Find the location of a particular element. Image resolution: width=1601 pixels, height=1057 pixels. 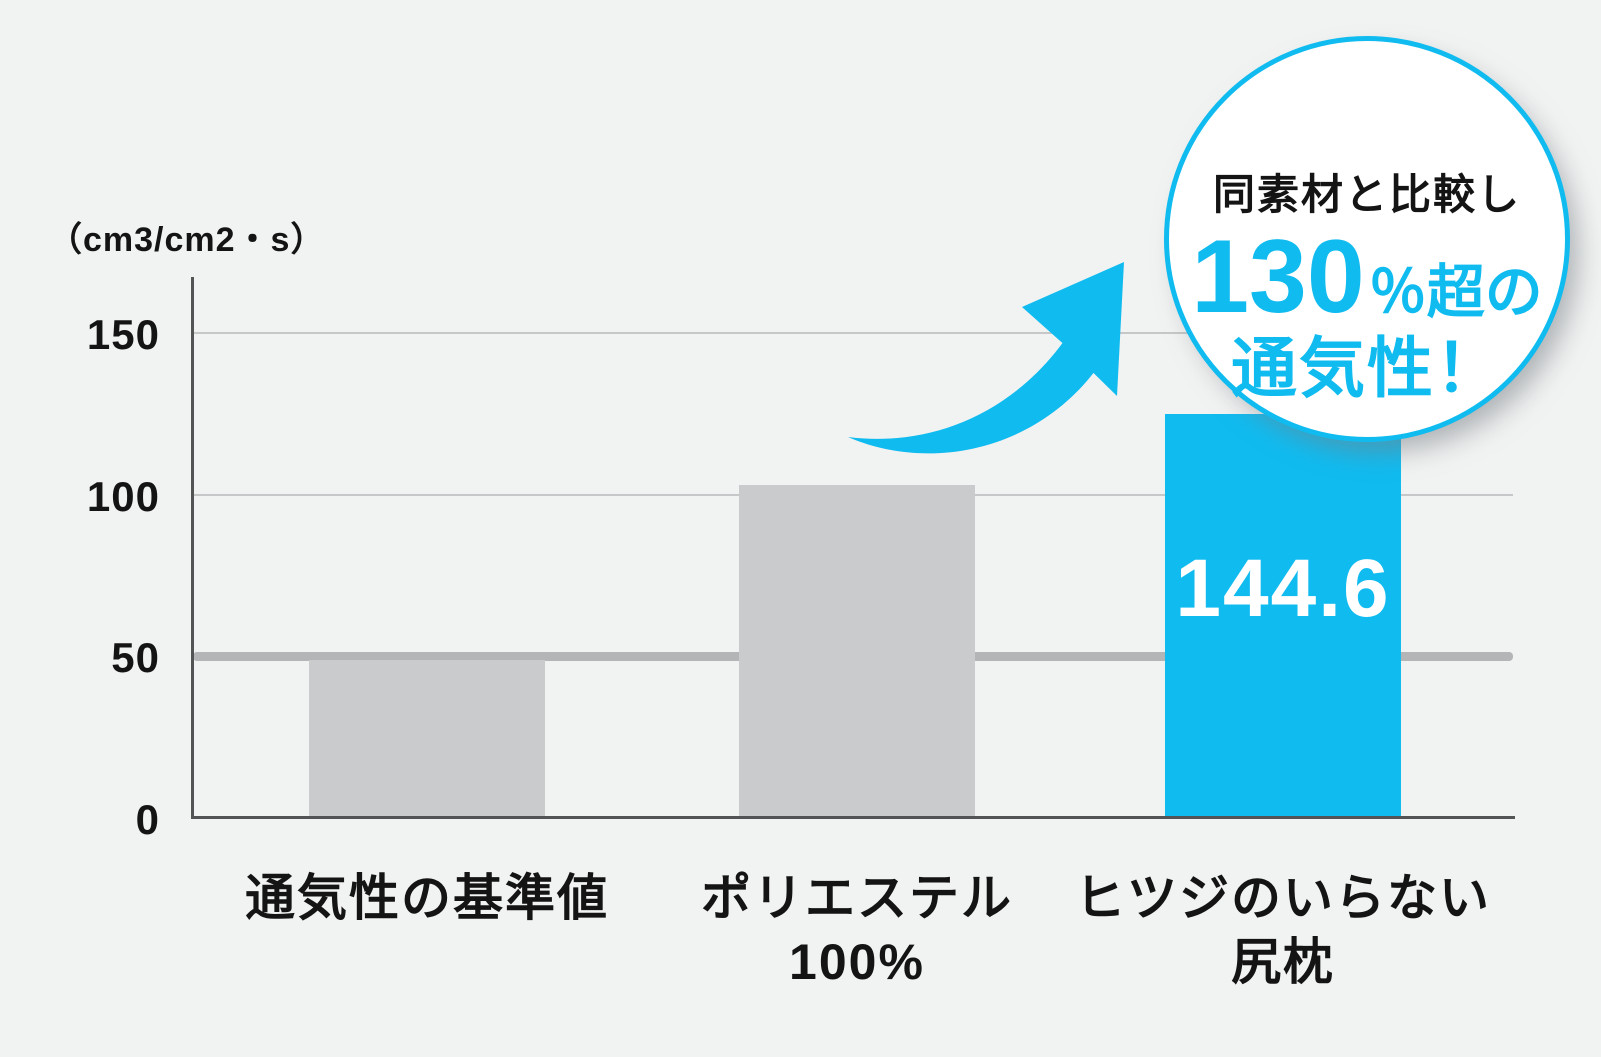

badge-line3: 通気性！ is located at coordinates (1367, 368).